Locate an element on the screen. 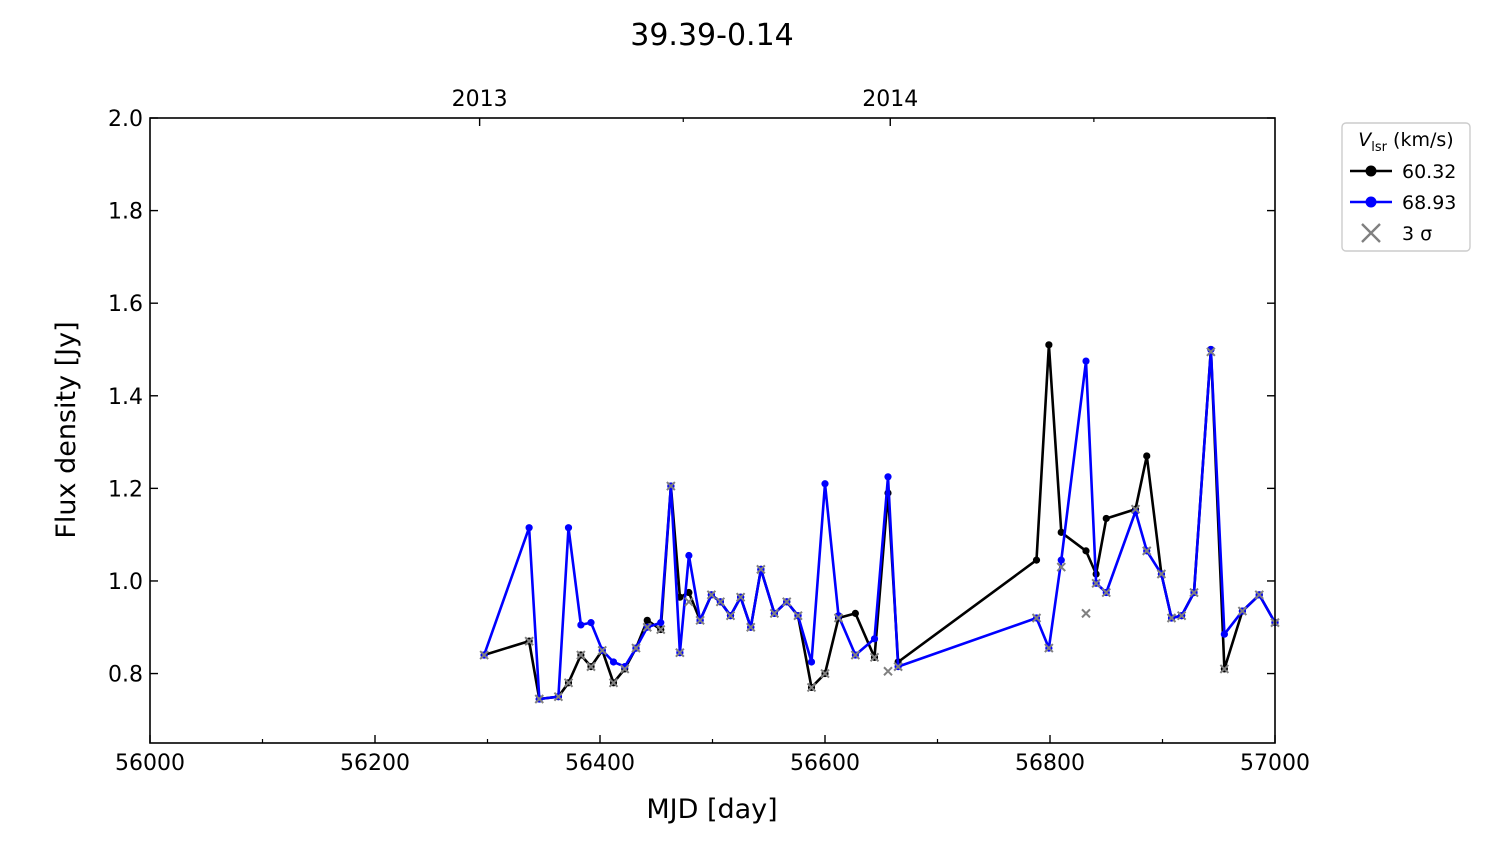 The width and height of the screenshot is (1500, 844). y-tick-label: 1.4 is located at coordinates (125, 397).